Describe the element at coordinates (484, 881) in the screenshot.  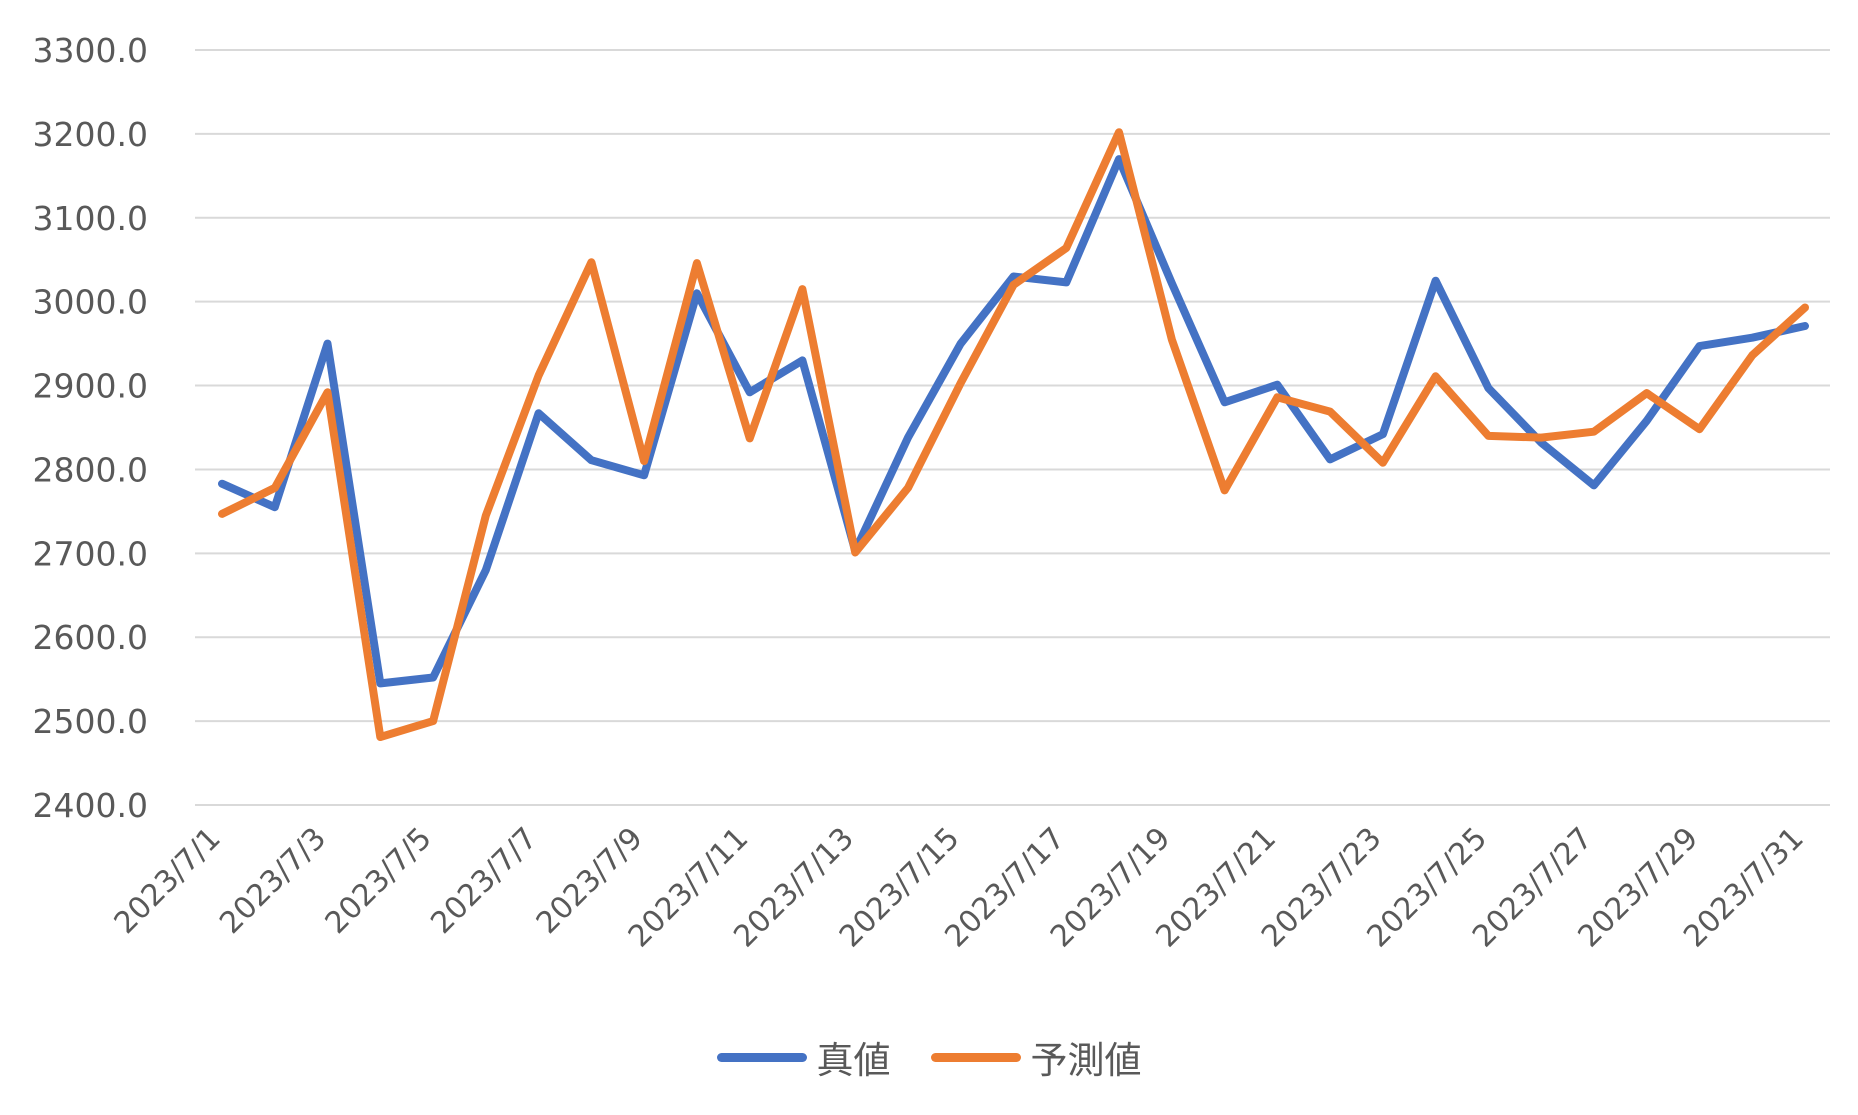
I see `x-tick-label-3: 2023/7/7` at that location.